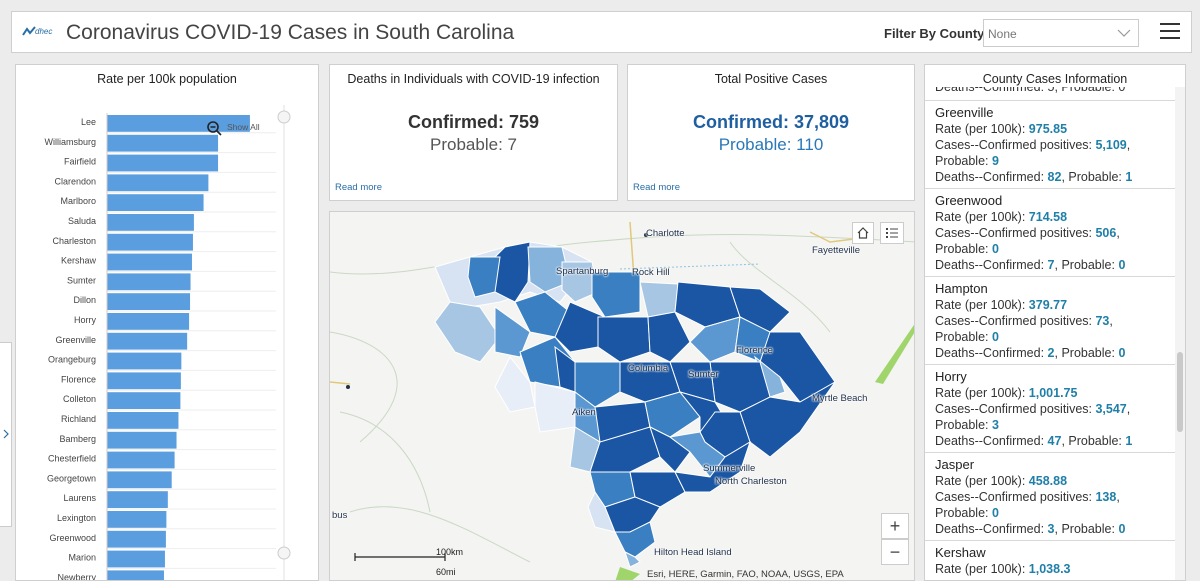  Describe the element at coordinates (892, 233) in the screenshot. I see `legend-button` at that location.